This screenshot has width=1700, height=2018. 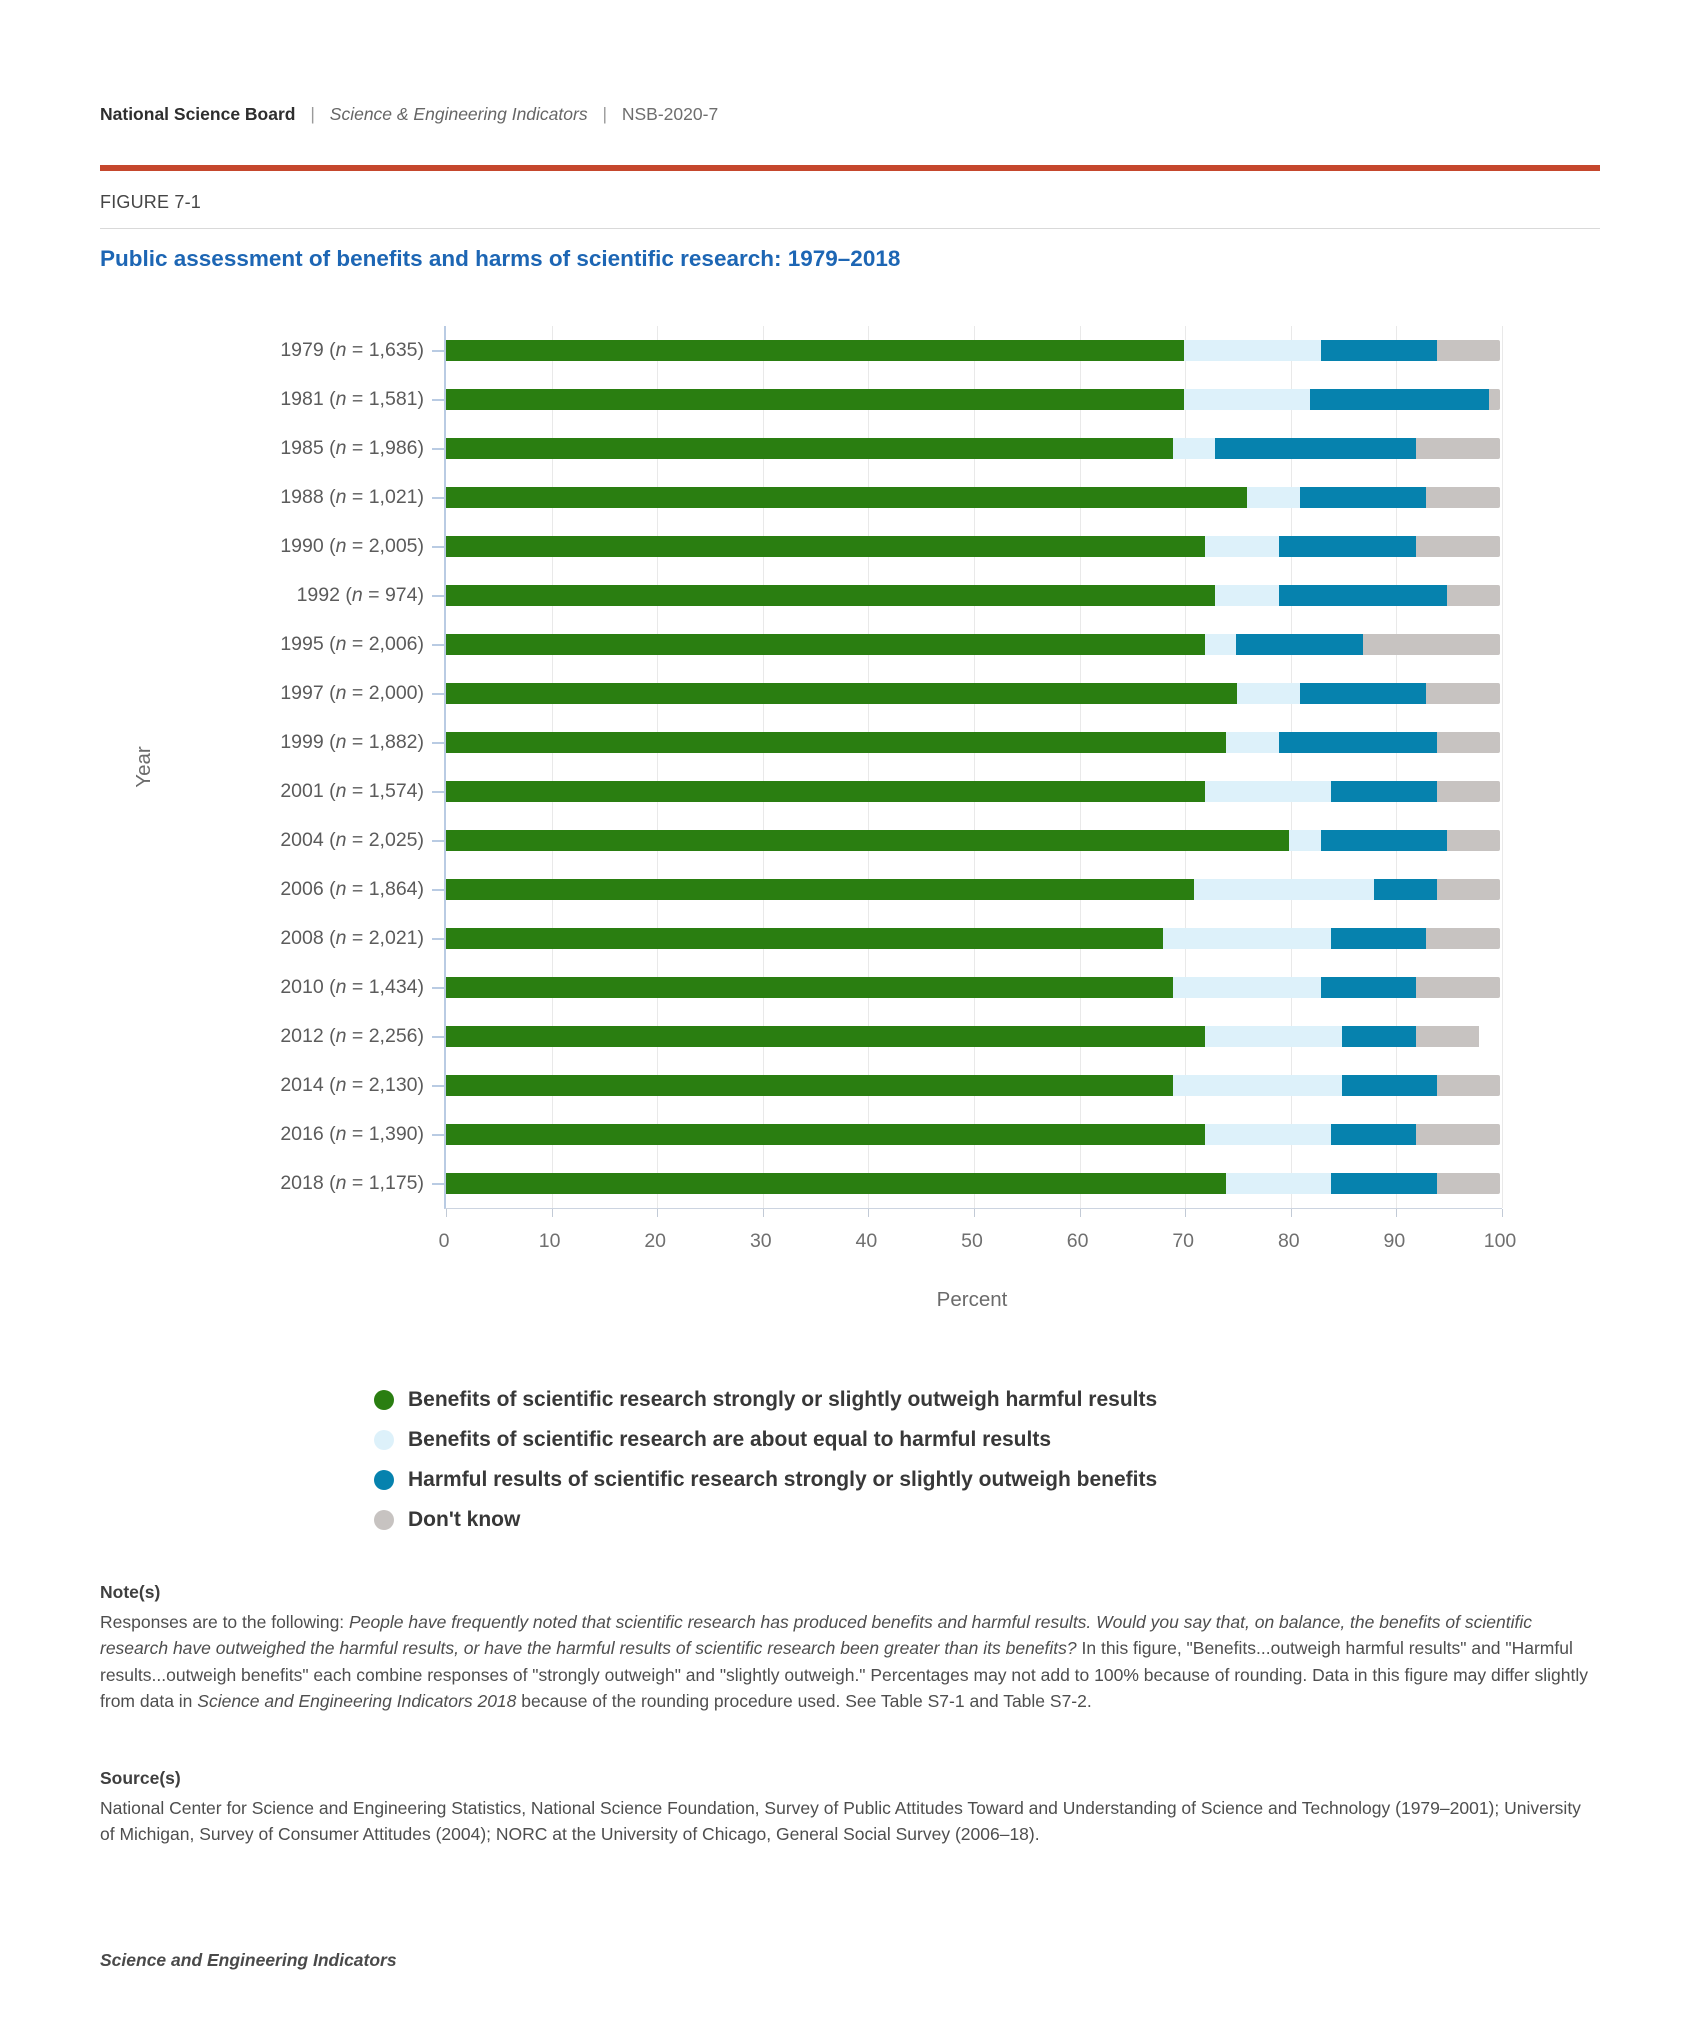 What do you see at coordinates (198, 114) in the screenshot?
I see `org-name: National Science Board` at bounding box center [198, 114].